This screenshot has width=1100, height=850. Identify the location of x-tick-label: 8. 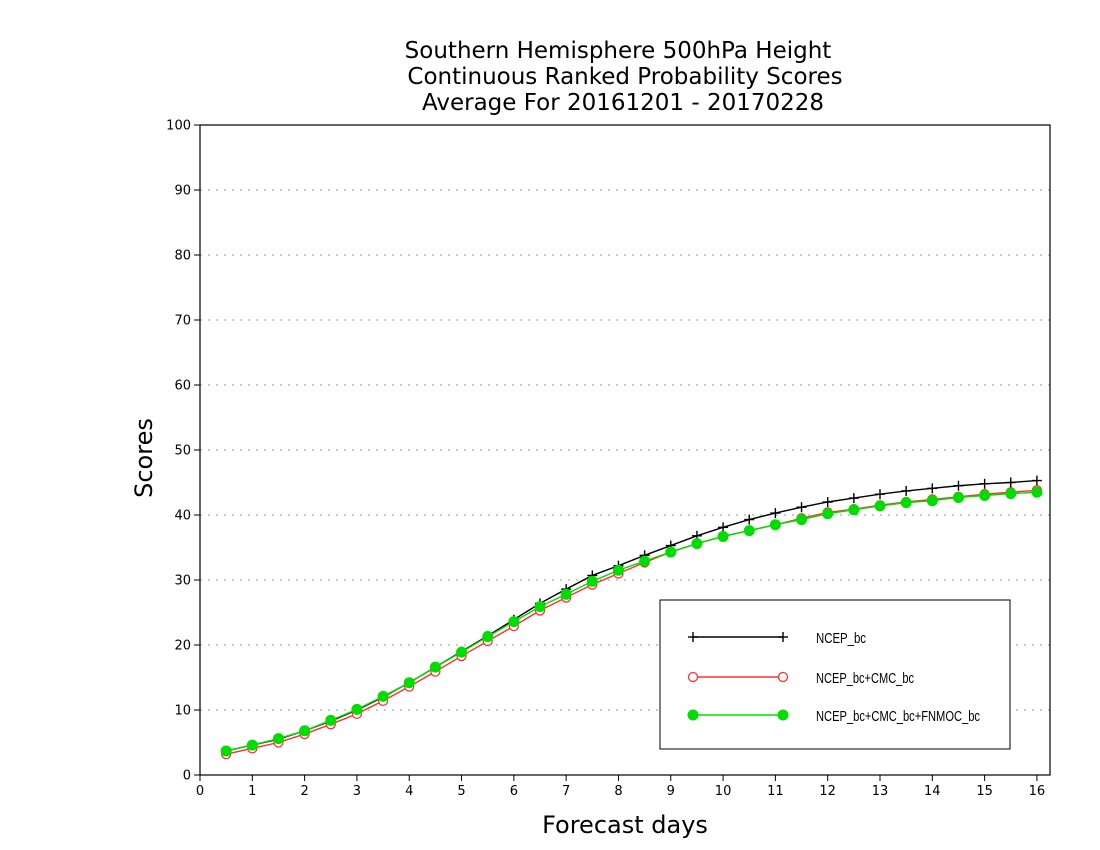
(618, 791).